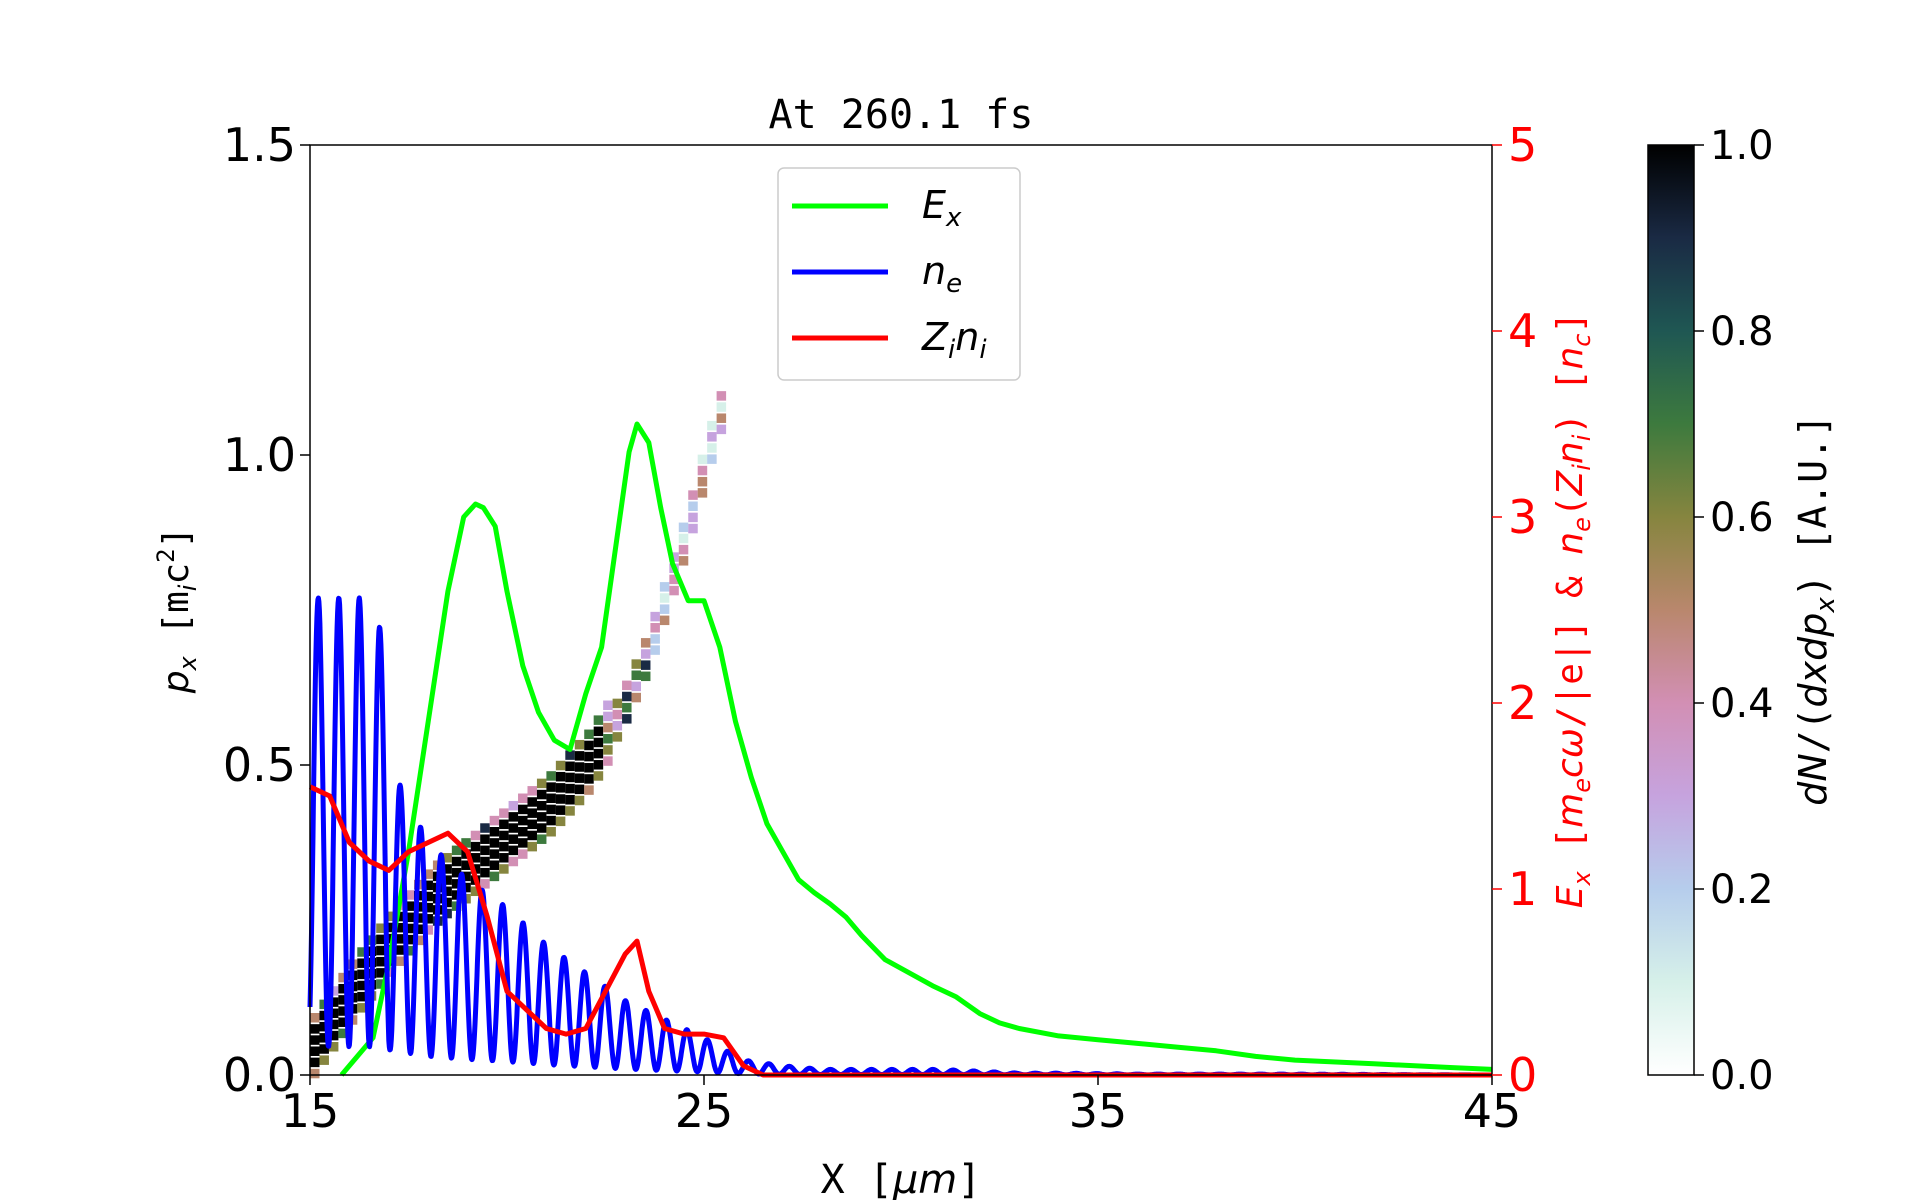  I want to click on legend: Ex ne Zini, so click(899, 274).